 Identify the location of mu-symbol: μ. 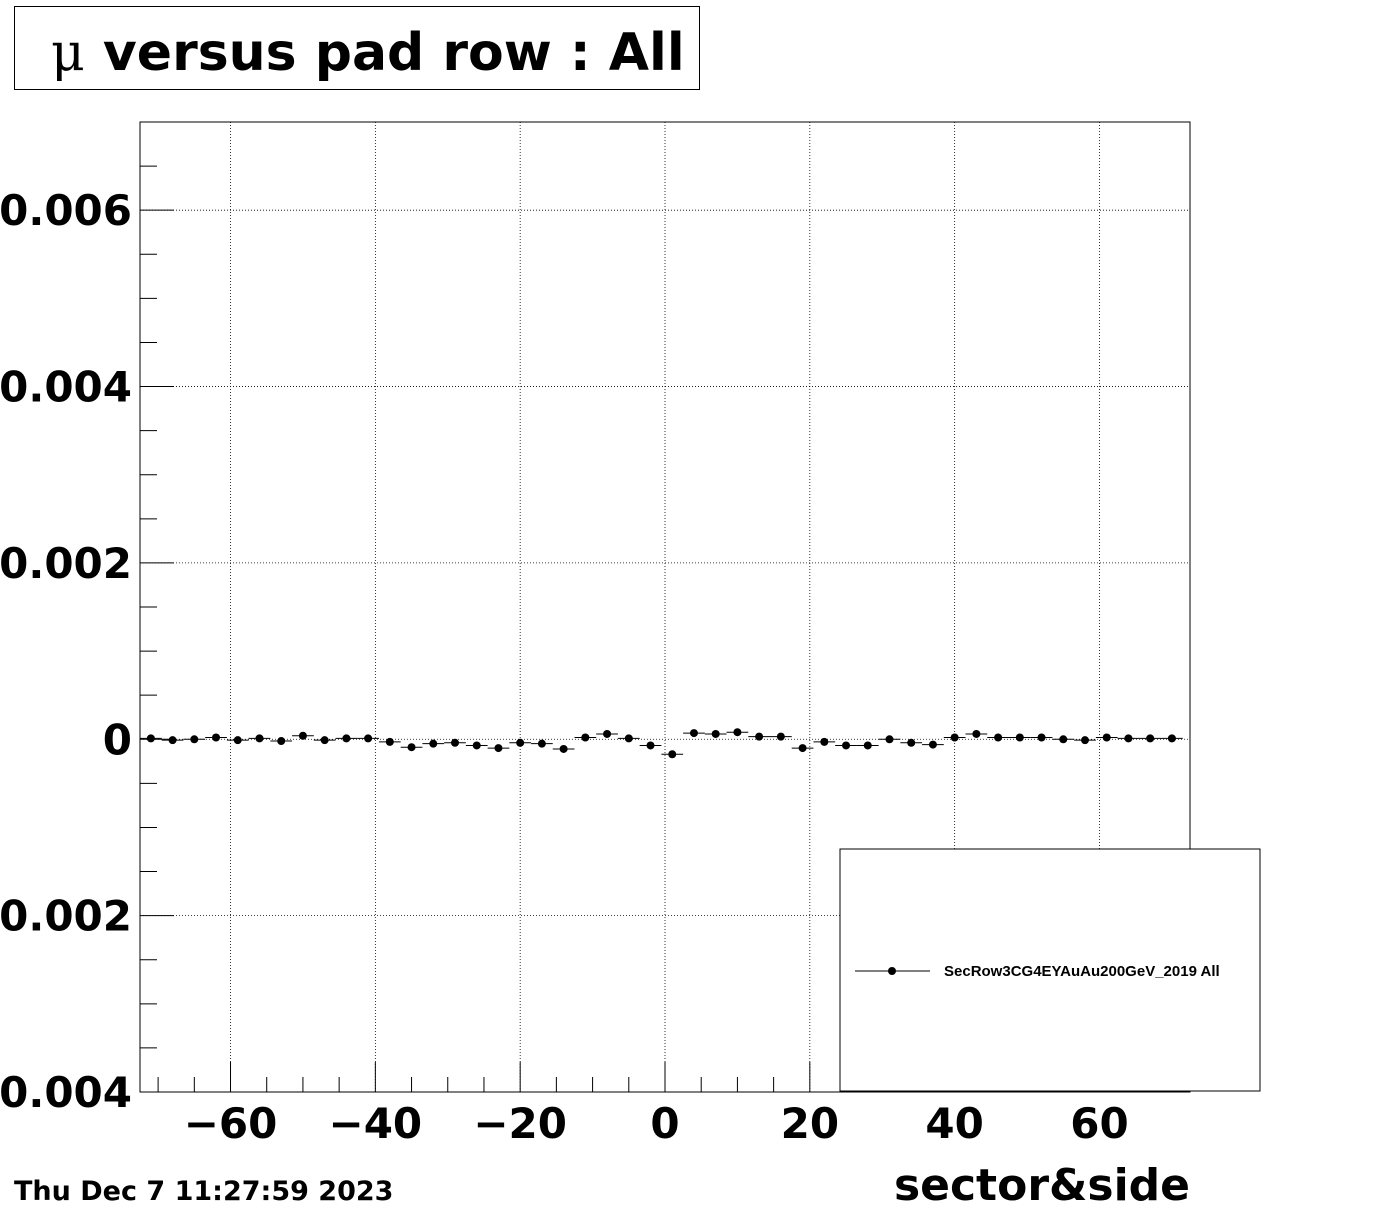
(68, 53).